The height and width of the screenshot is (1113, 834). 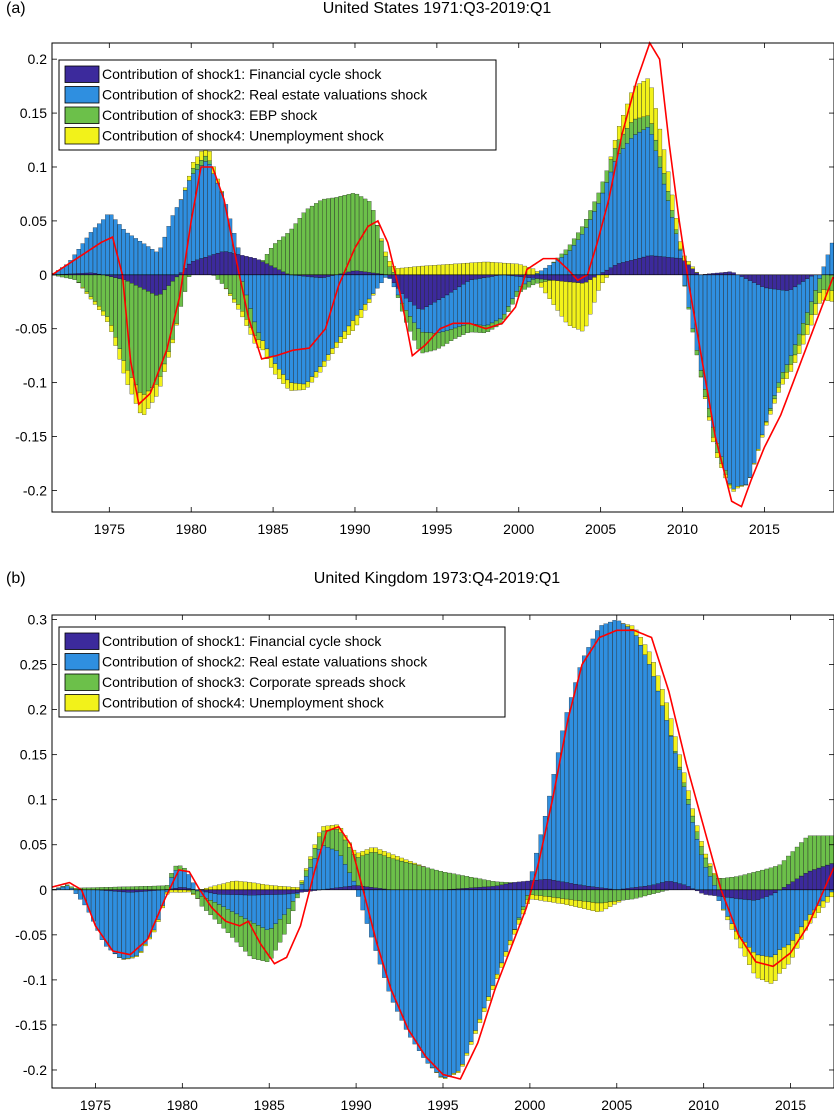 I want to click on x-tick-label: 2015, so click(x=764, y=529).